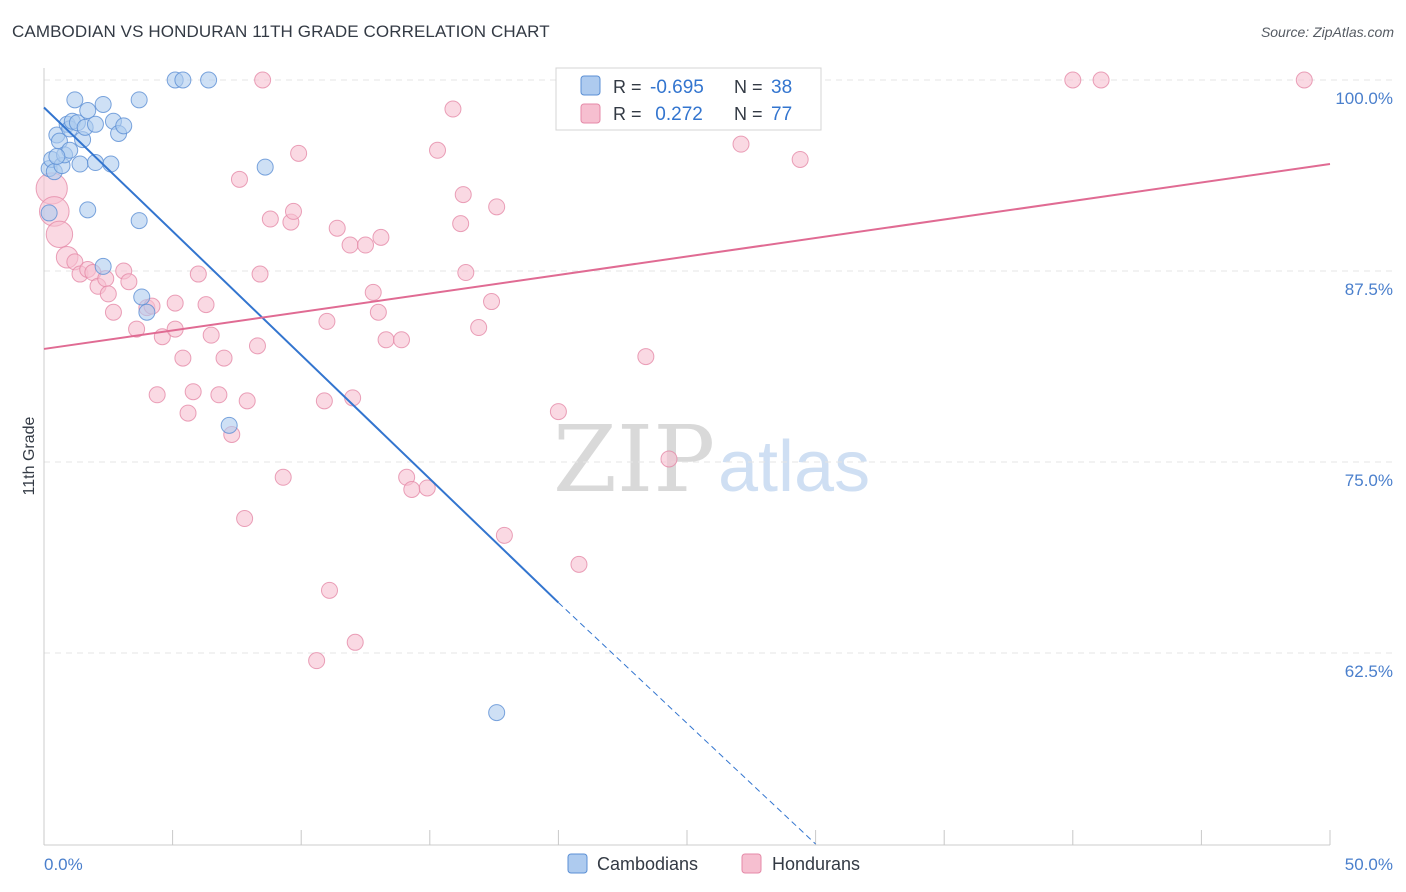 Image resolution: width=1406 pixels, height=892 pixels. Describe the element at coordinates (1369, 480) in the screenshot. I see `y-tick-label-2: 75.0%` at that location.